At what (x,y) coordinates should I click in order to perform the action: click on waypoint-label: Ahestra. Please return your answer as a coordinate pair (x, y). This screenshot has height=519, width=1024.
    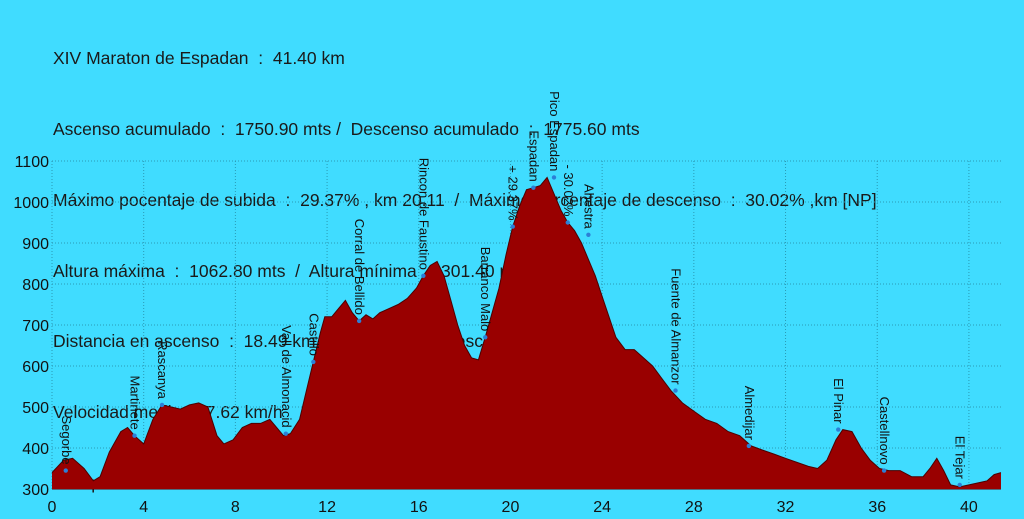
    Looking at the image, I should click on (588, 207).